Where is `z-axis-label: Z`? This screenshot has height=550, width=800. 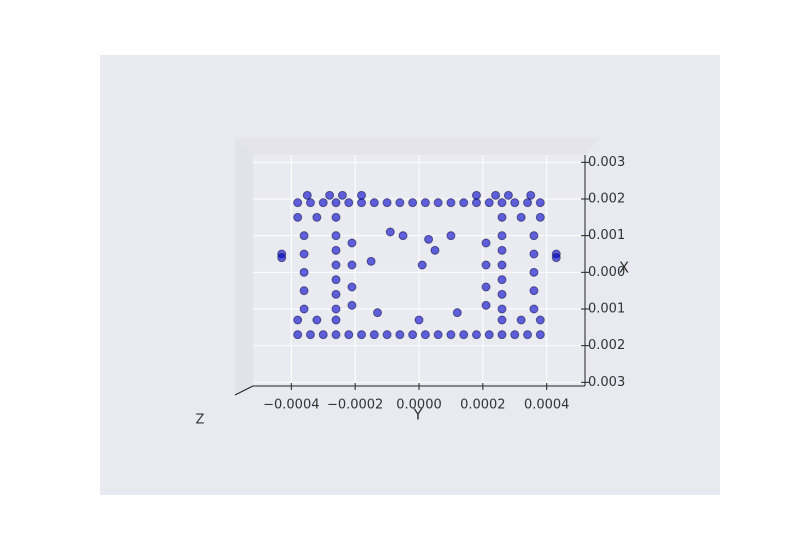 z-axis-label: Z is located at coordinates (200, 420).